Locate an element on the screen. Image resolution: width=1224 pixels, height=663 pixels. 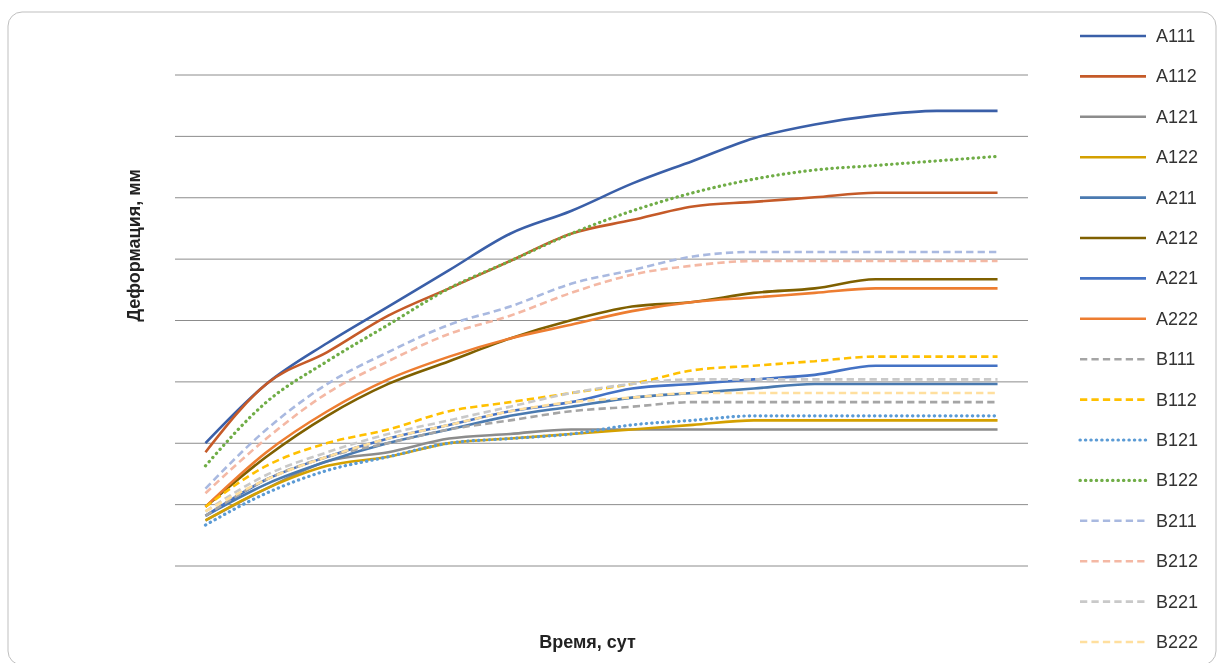
legend-label: B111 is located at coordinates (1176, 359).